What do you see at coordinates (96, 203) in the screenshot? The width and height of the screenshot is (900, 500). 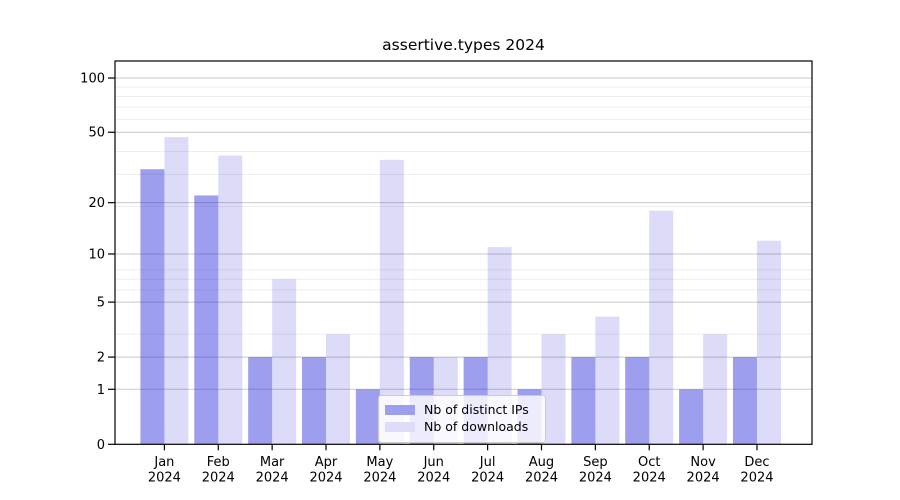 I see `y-tick-label: 20` at bounding box center [96, 203].